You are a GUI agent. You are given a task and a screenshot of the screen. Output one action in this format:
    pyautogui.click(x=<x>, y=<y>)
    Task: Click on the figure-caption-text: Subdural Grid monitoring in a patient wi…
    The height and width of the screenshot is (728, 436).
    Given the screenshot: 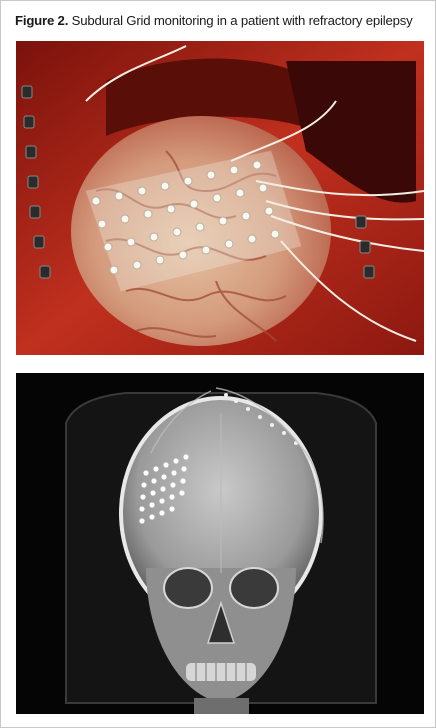 What is the action you would take?
    pyautogui.click(x=242, y=20)
    